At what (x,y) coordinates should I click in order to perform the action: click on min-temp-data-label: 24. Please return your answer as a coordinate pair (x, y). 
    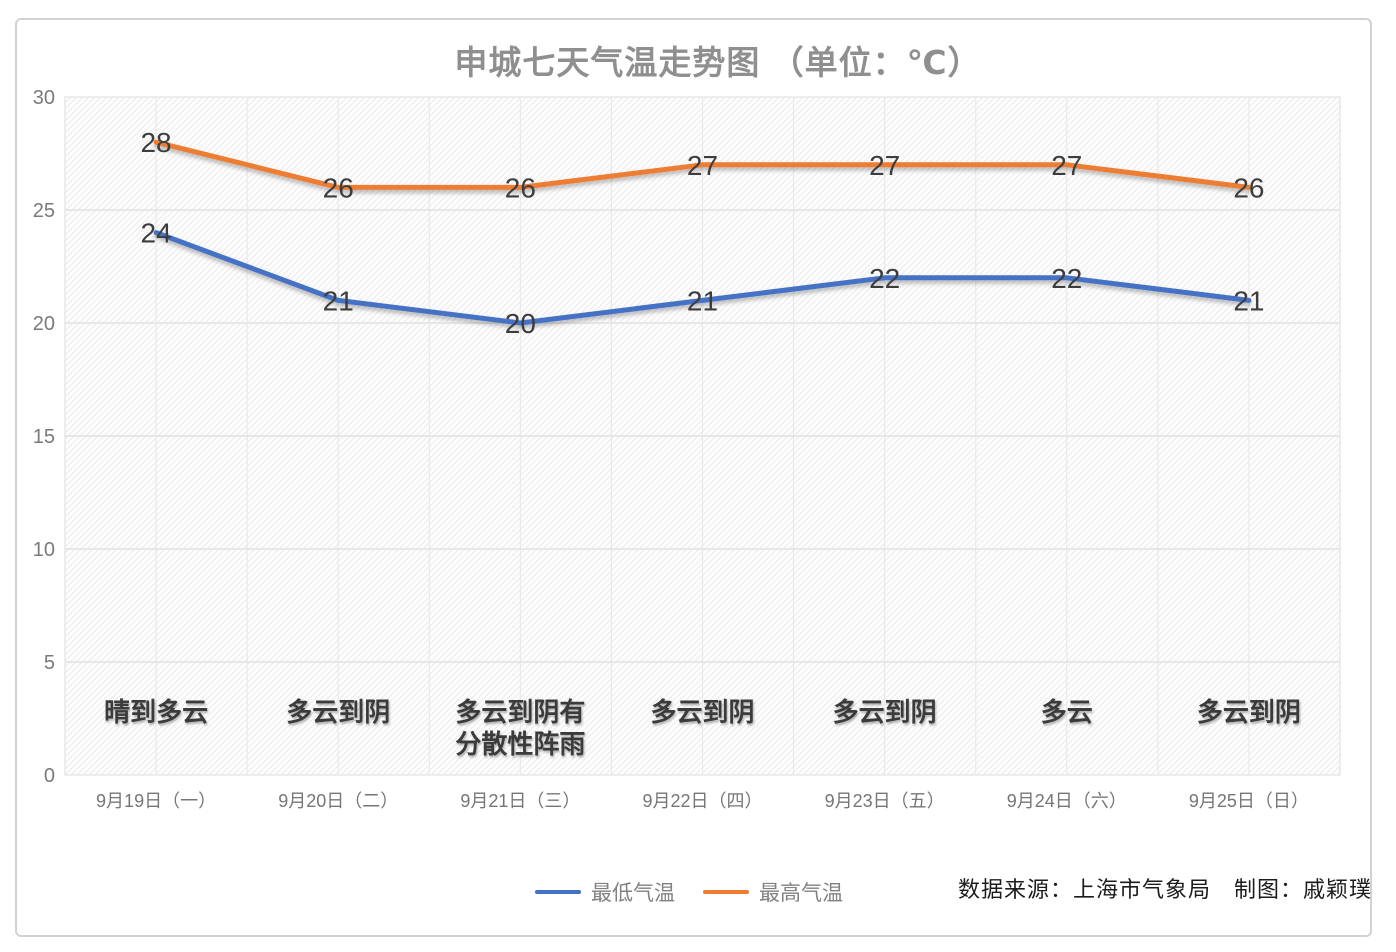
    Looking at the image, I should click on (155, 233).